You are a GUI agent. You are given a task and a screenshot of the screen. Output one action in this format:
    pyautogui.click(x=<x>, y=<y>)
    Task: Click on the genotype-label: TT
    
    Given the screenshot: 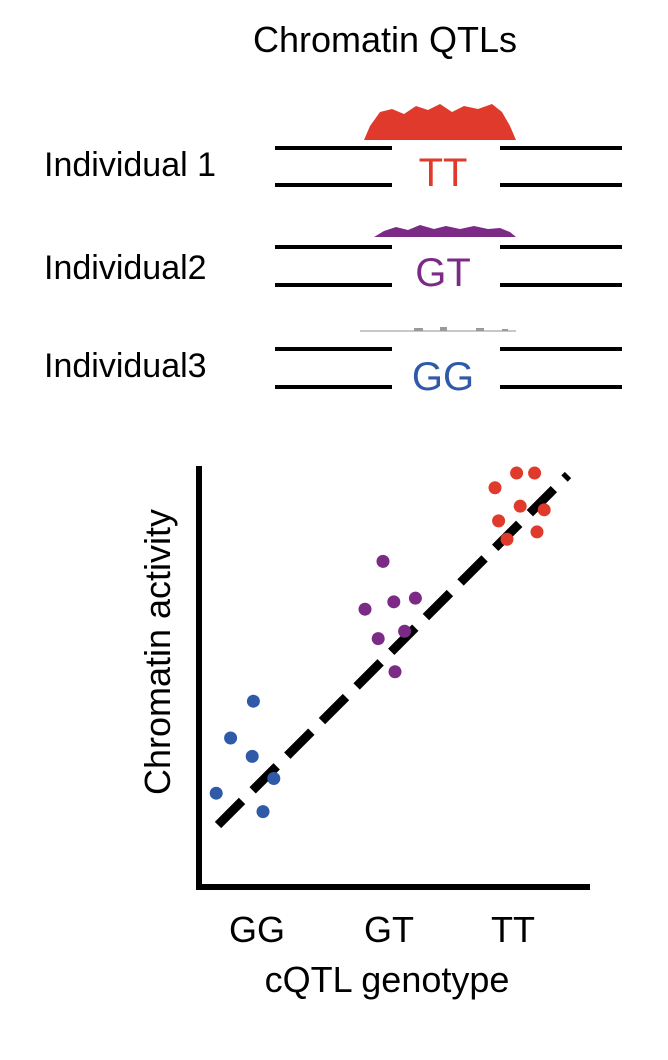 What is the action you would take?
    pyautogui.click(x=443, y=173)
    